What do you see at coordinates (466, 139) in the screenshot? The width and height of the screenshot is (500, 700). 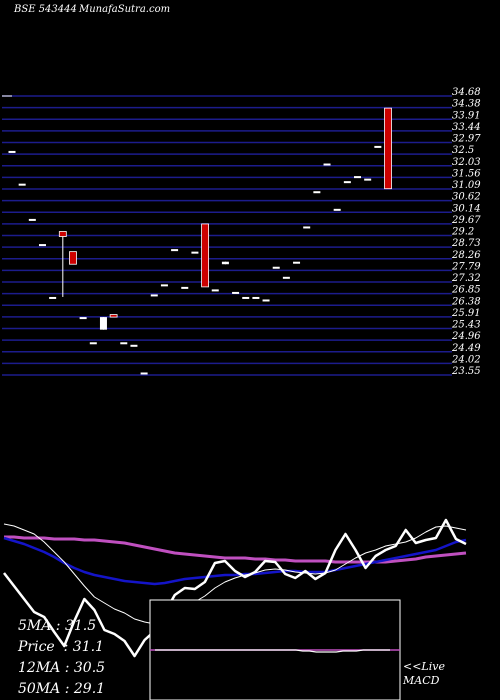 I see `price-tick: 32.97` at bounding box center [466, 139].